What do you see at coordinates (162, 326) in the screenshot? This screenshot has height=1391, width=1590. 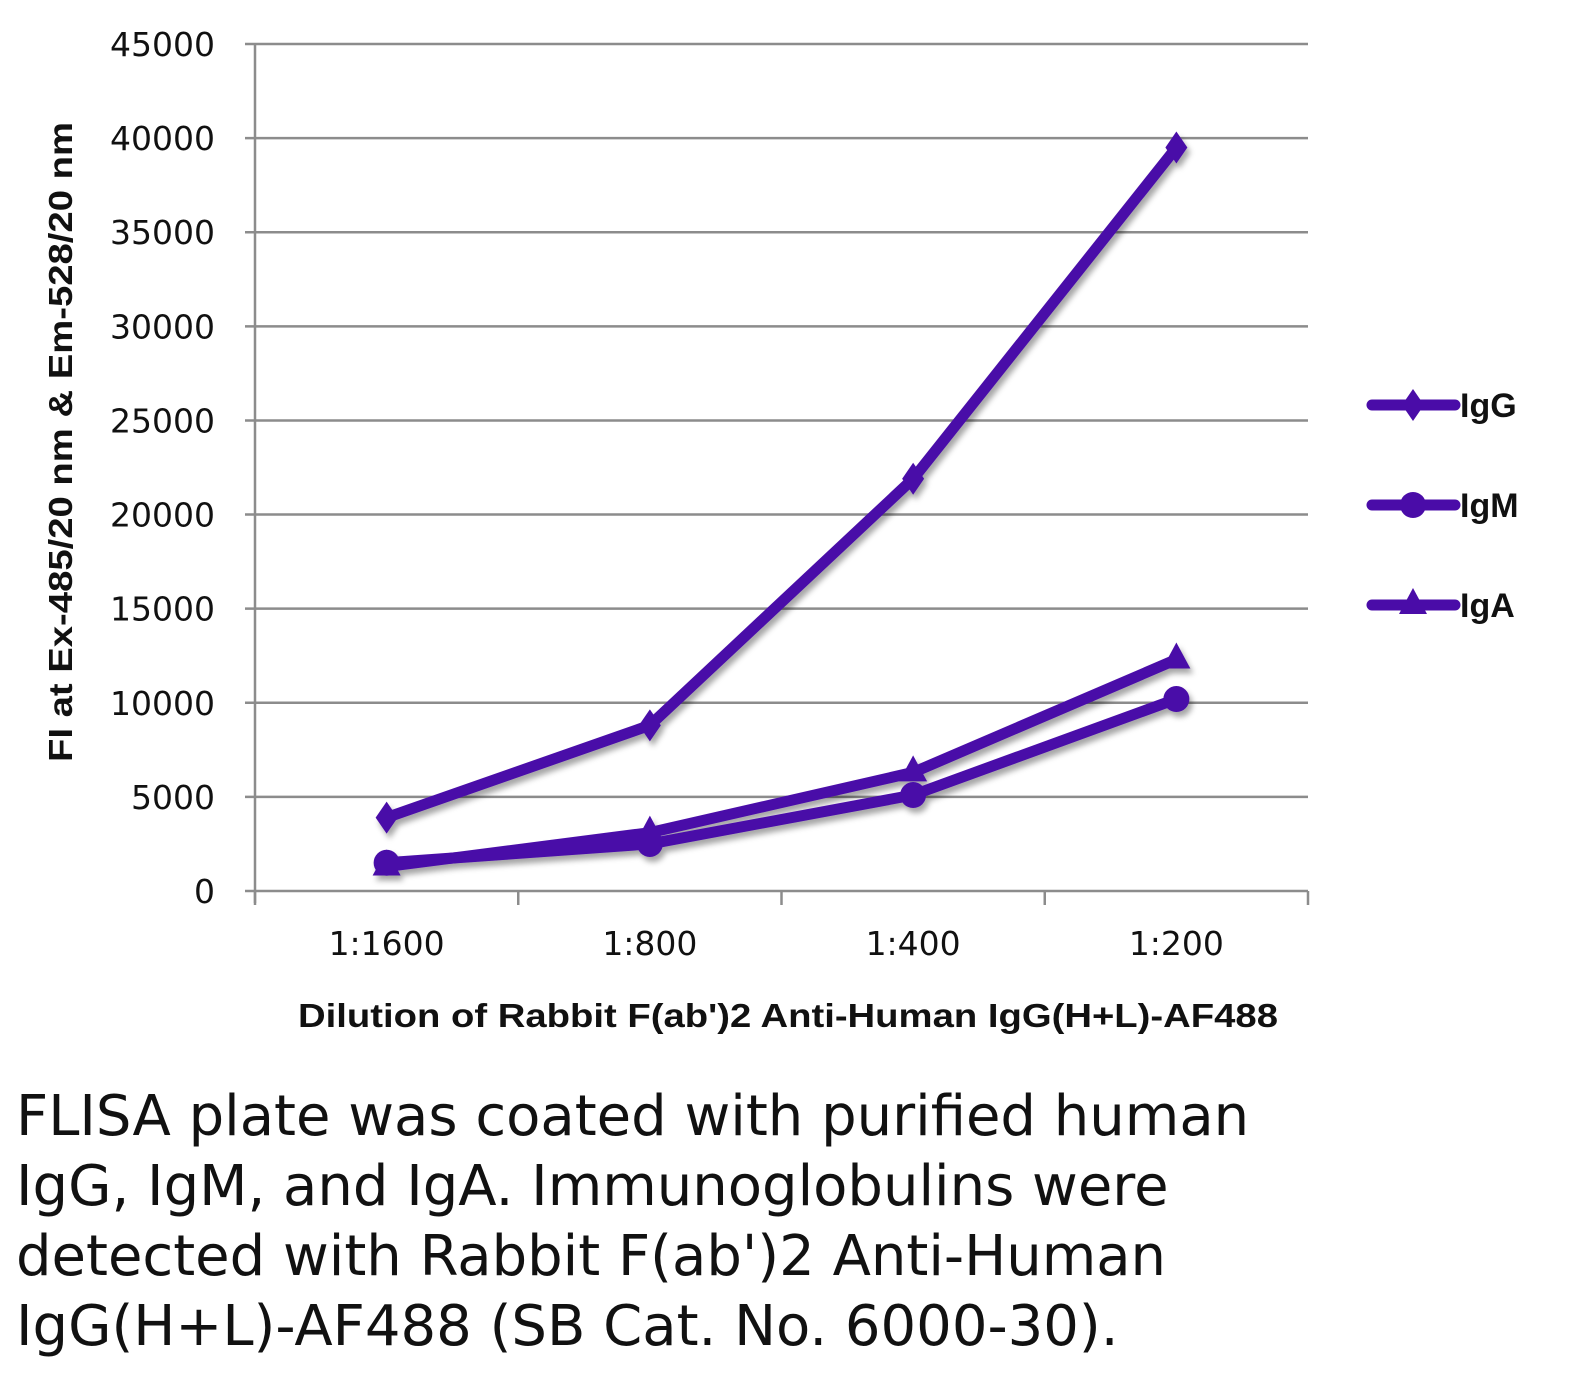 I see `y-tick-label: 30000` at bounding box center [162, 326].